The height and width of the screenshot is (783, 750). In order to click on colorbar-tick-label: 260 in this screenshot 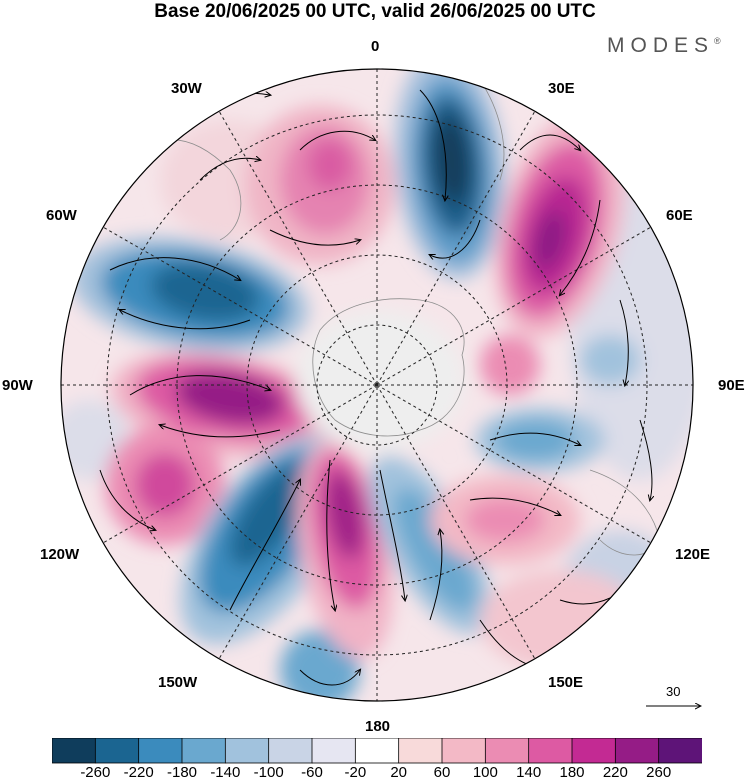, I will do `click(659, 772)`.